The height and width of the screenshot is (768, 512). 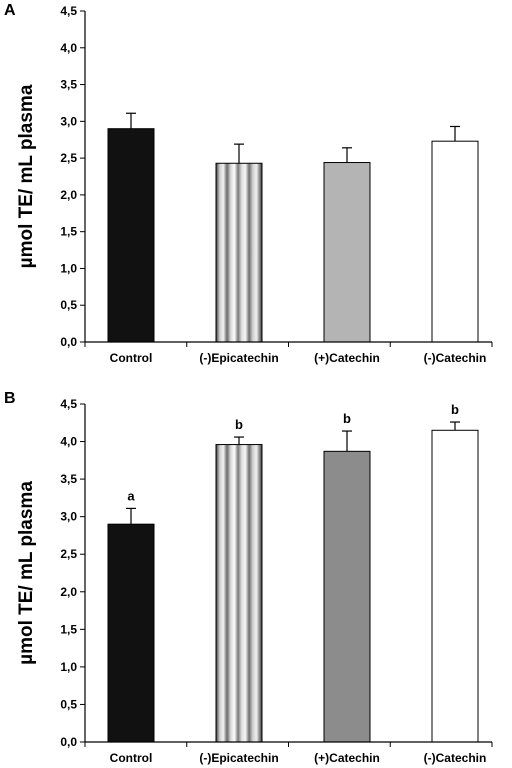 What do you see at coordinates (10, 10) in the screenshot?
I see `panel-letter-a: A` at bounding box center [10, 10].